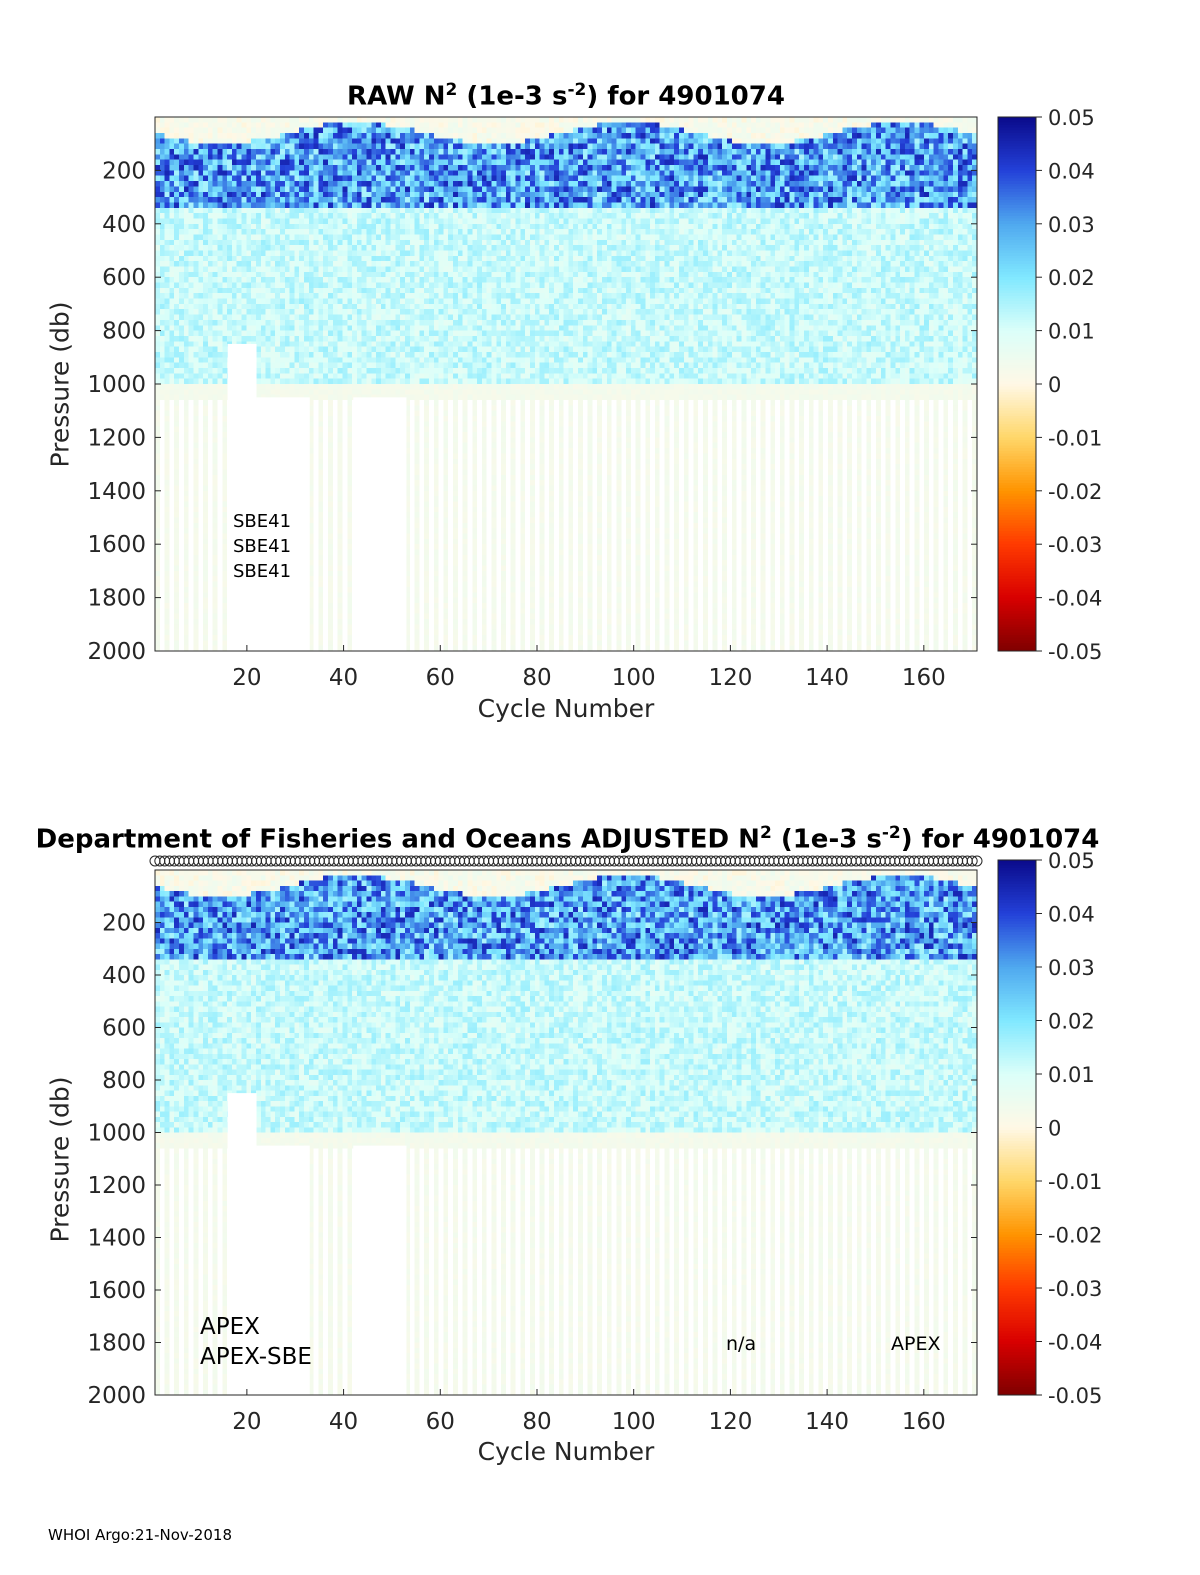 Image resolution: width=1200 pixels, height=1575 pixels. Describe the element at coordinates (589, 1412) in the screenshot. I see `bottom-x-ticks: 20 40 60 80 100 120 140 160` at that location.